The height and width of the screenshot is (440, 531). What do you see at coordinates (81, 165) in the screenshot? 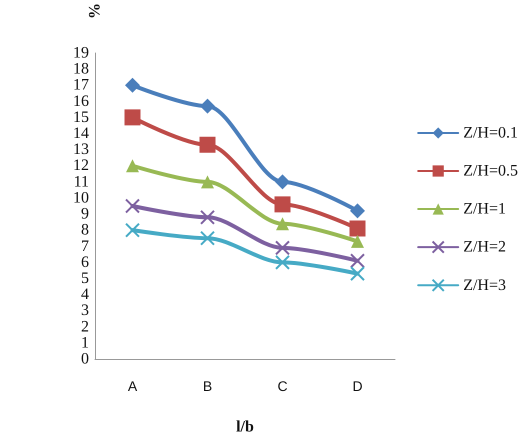
I see `y-tick-label: 12` at bounding box center [81, 165].